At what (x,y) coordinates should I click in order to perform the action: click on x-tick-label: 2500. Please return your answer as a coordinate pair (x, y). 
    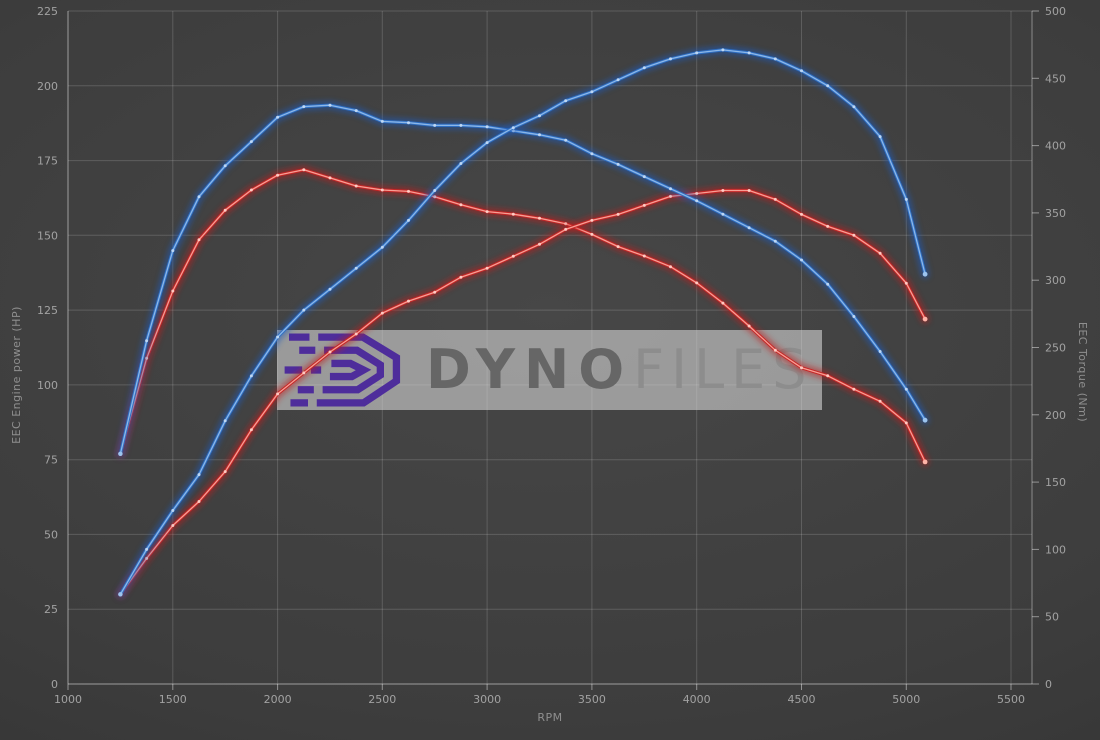
    Looking at the image, I should click on (382, 699).